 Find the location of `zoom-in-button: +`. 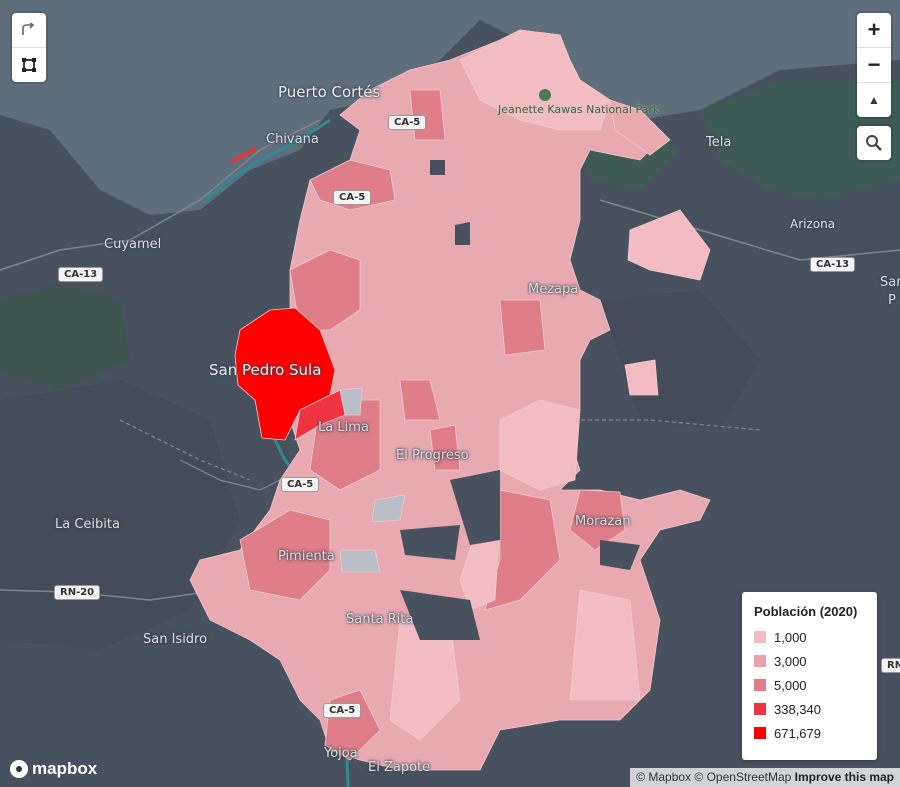

zoom-in-button: + is located at coordinates (874, 30).